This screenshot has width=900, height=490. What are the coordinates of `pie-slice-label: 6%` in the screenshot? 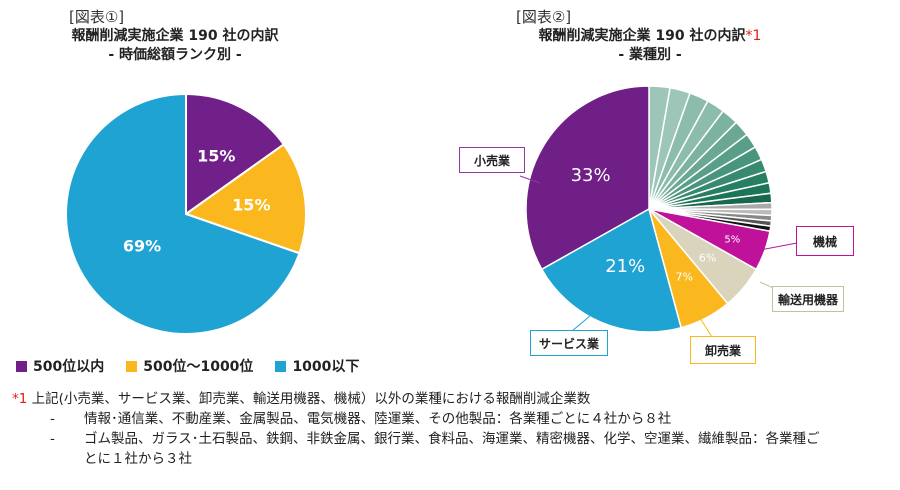 It's located at (707, 258).